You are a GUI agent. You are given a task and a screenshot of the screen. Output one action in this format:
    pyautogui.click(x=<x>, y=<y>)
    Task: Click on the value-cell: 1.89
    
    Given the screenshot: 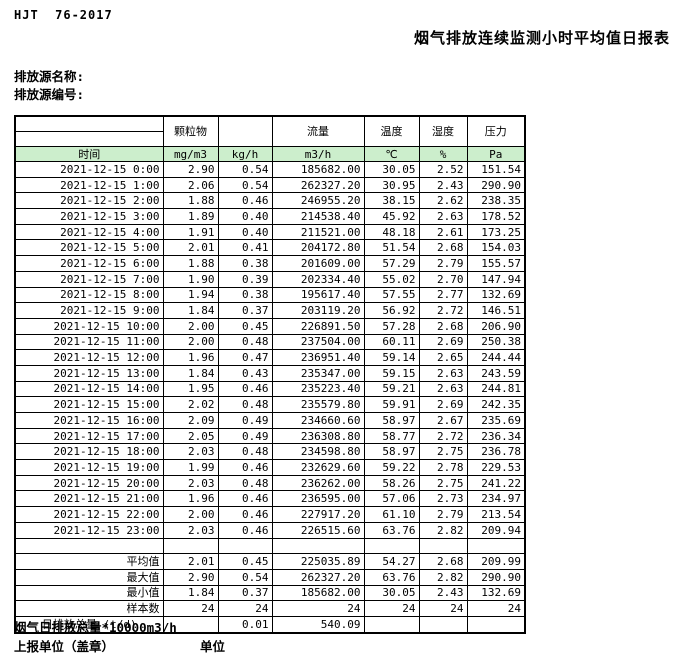 What is the action you would take?
    pyautogui.click(x=190, y=216)
    